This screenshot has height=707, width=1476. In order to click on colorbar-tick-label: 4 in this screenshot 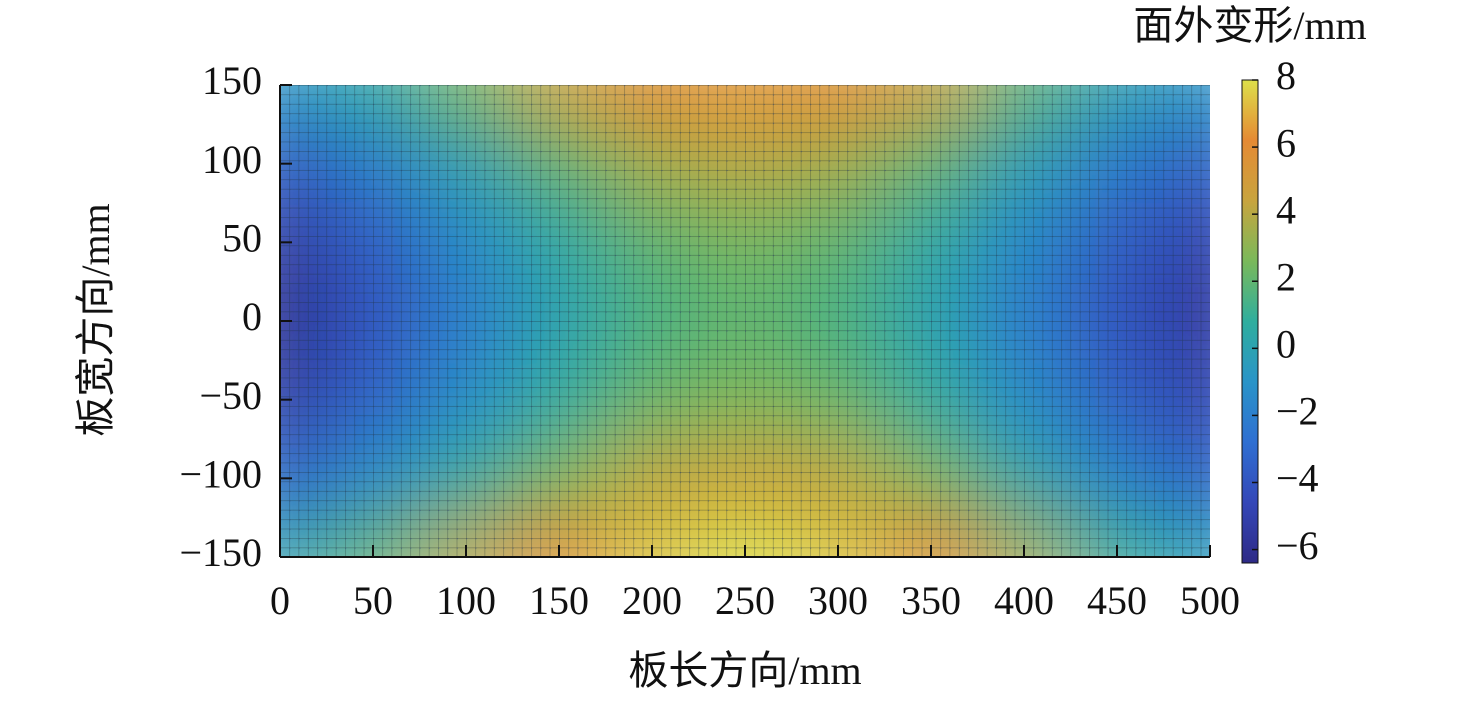, I will do `click(1286, 209)`.